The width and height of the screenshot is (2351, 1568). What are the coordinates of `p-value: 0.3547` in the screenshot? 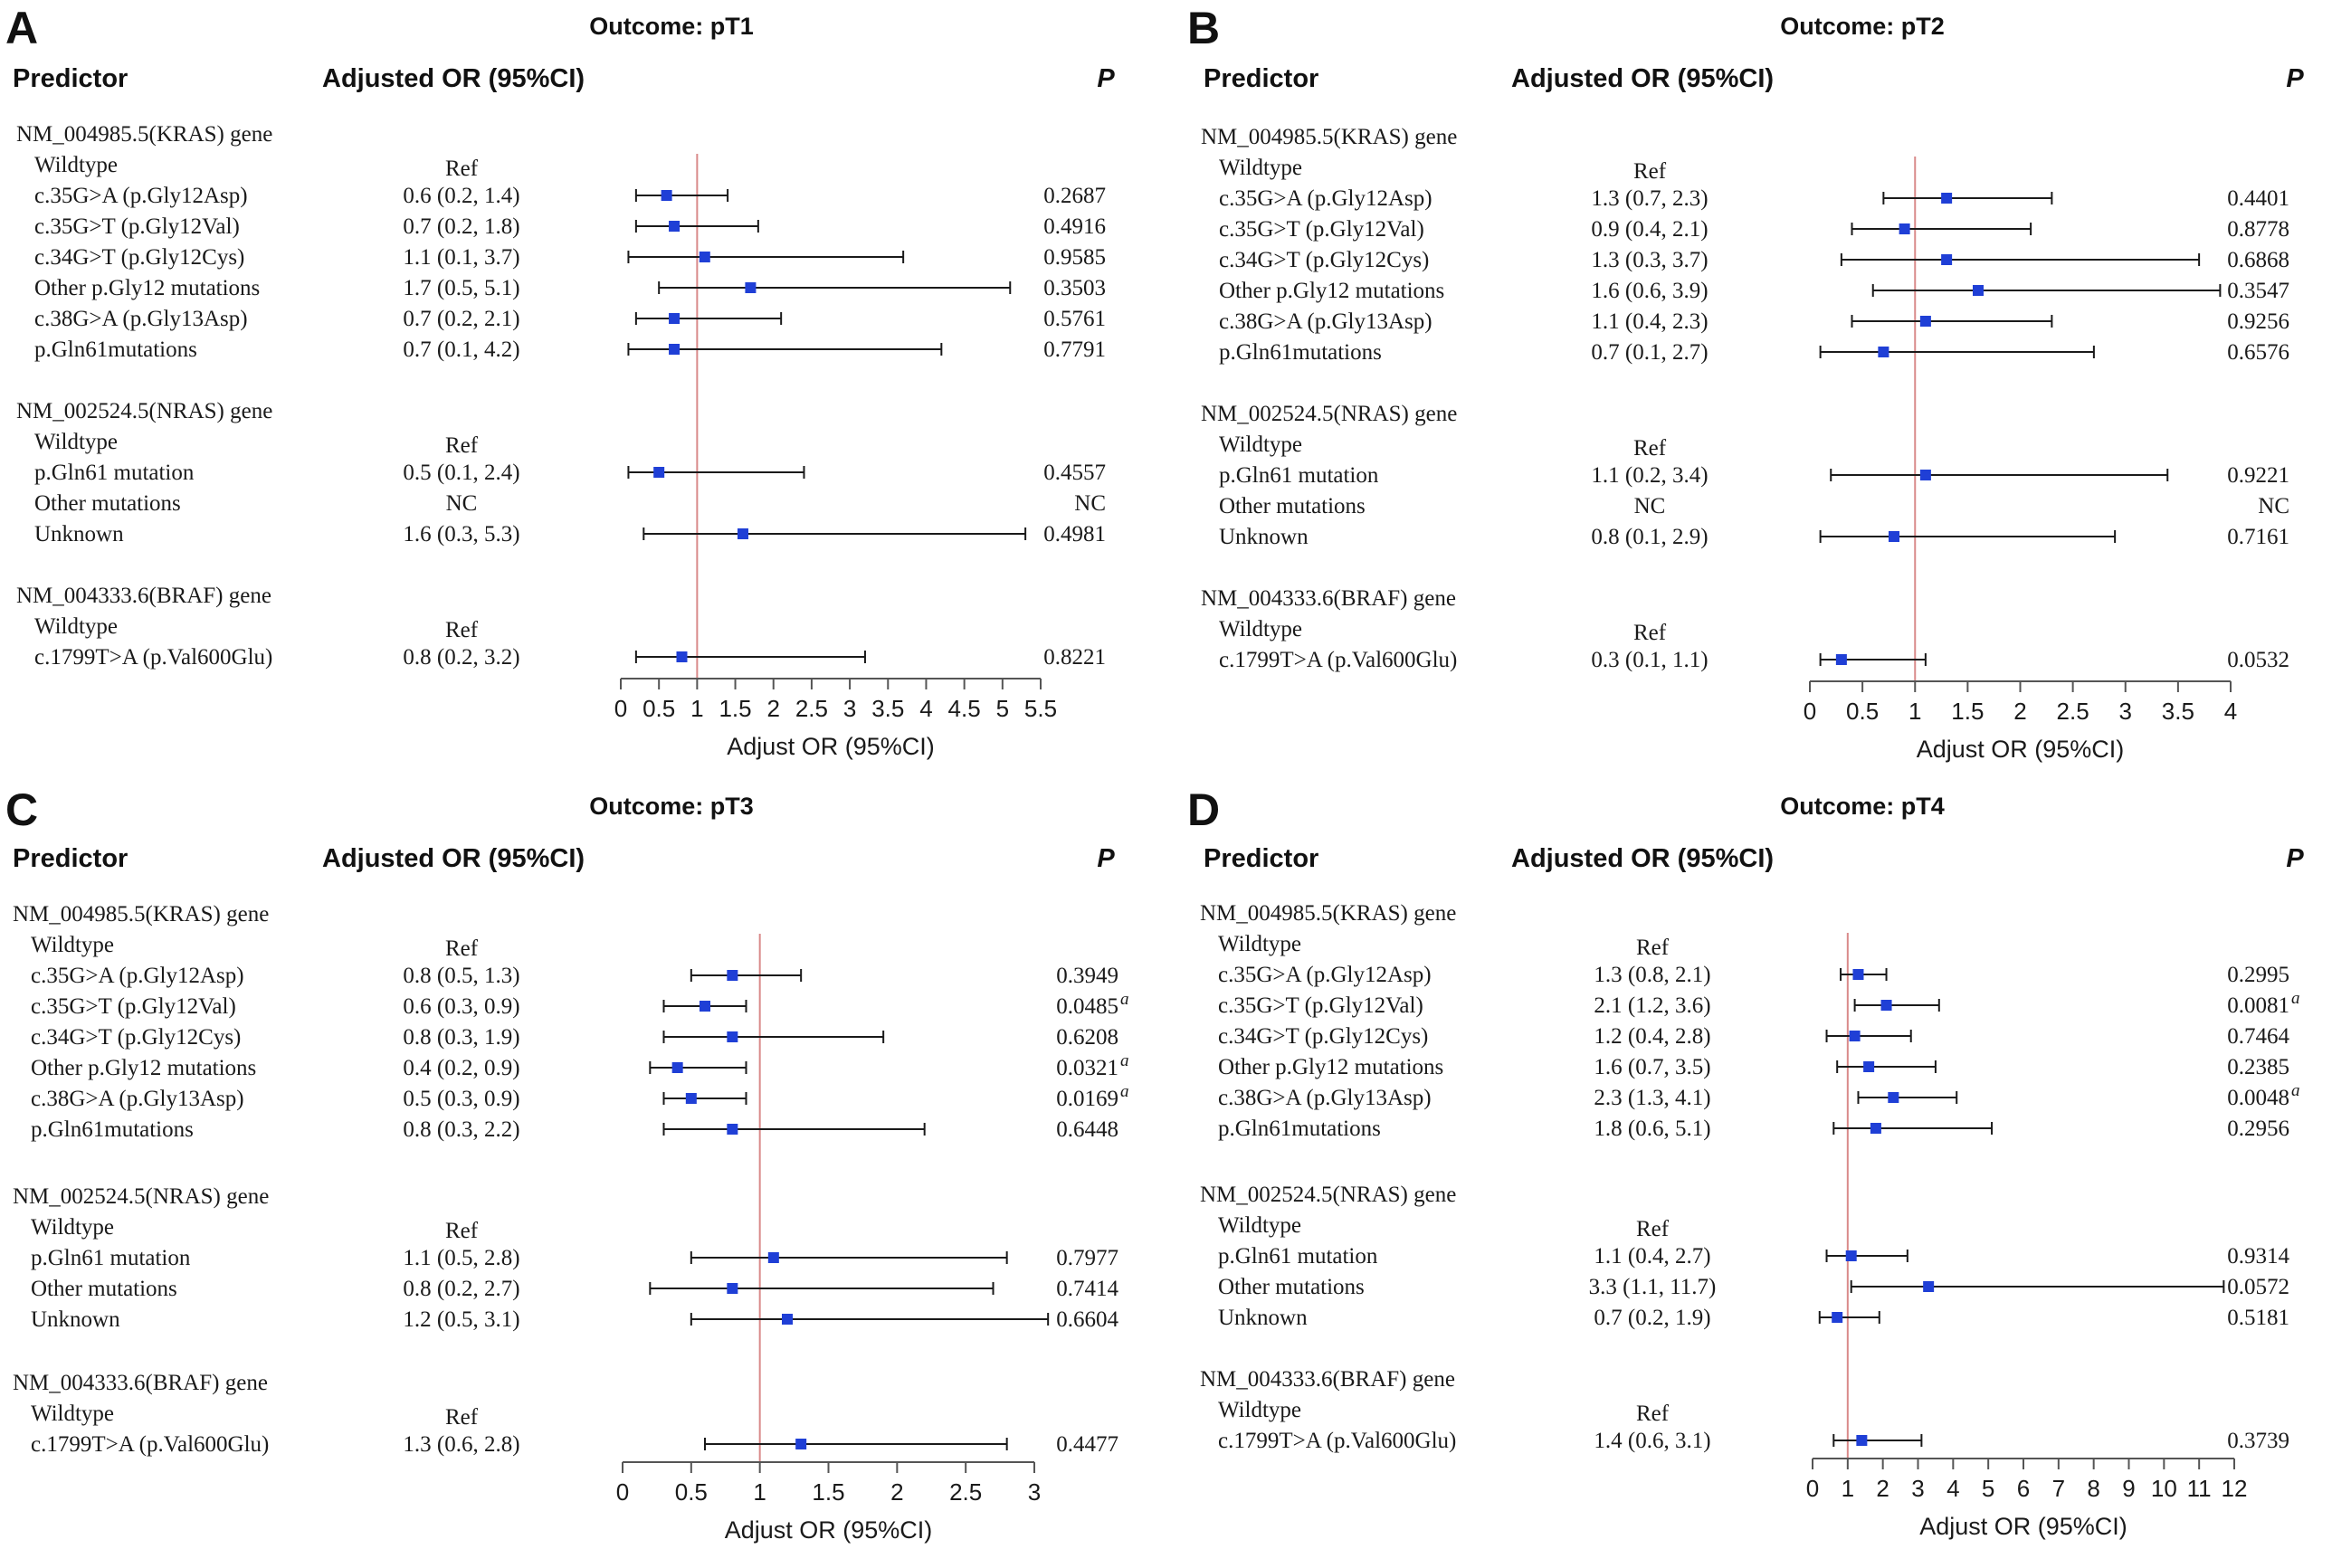 It's located at (2258, 291).